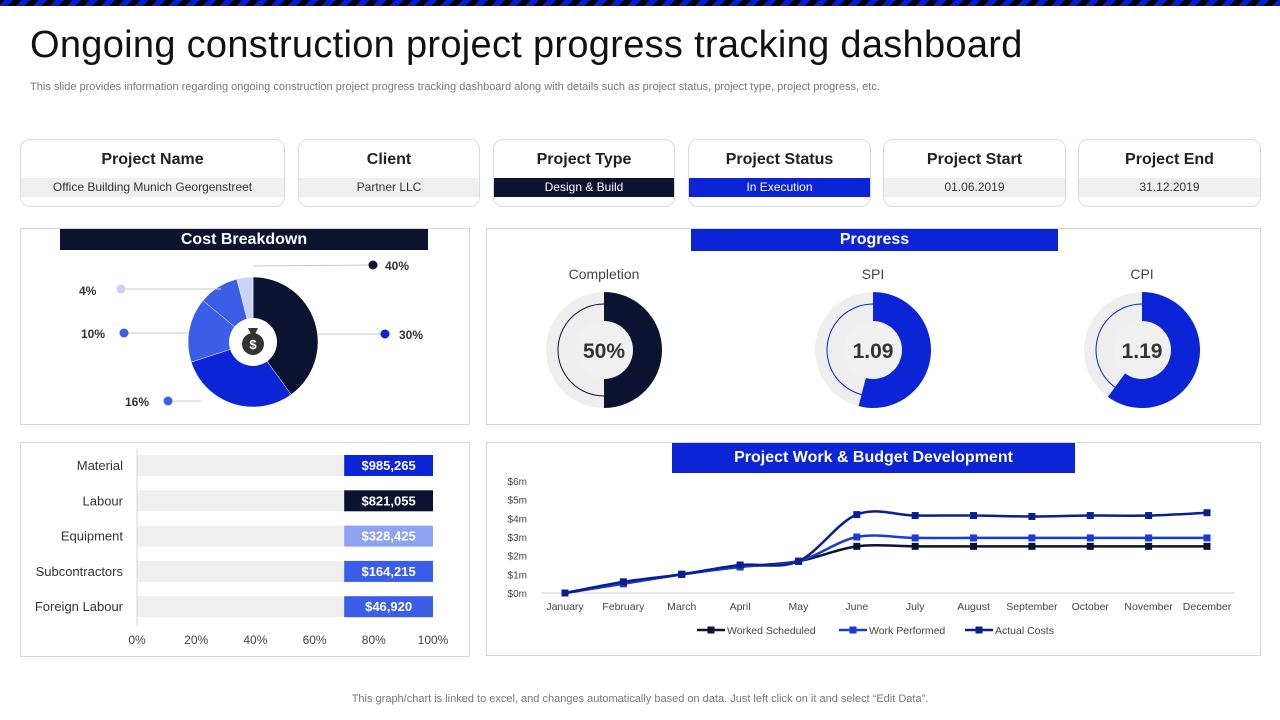  I want to click on slice-label: 16%, so click(137, 402).